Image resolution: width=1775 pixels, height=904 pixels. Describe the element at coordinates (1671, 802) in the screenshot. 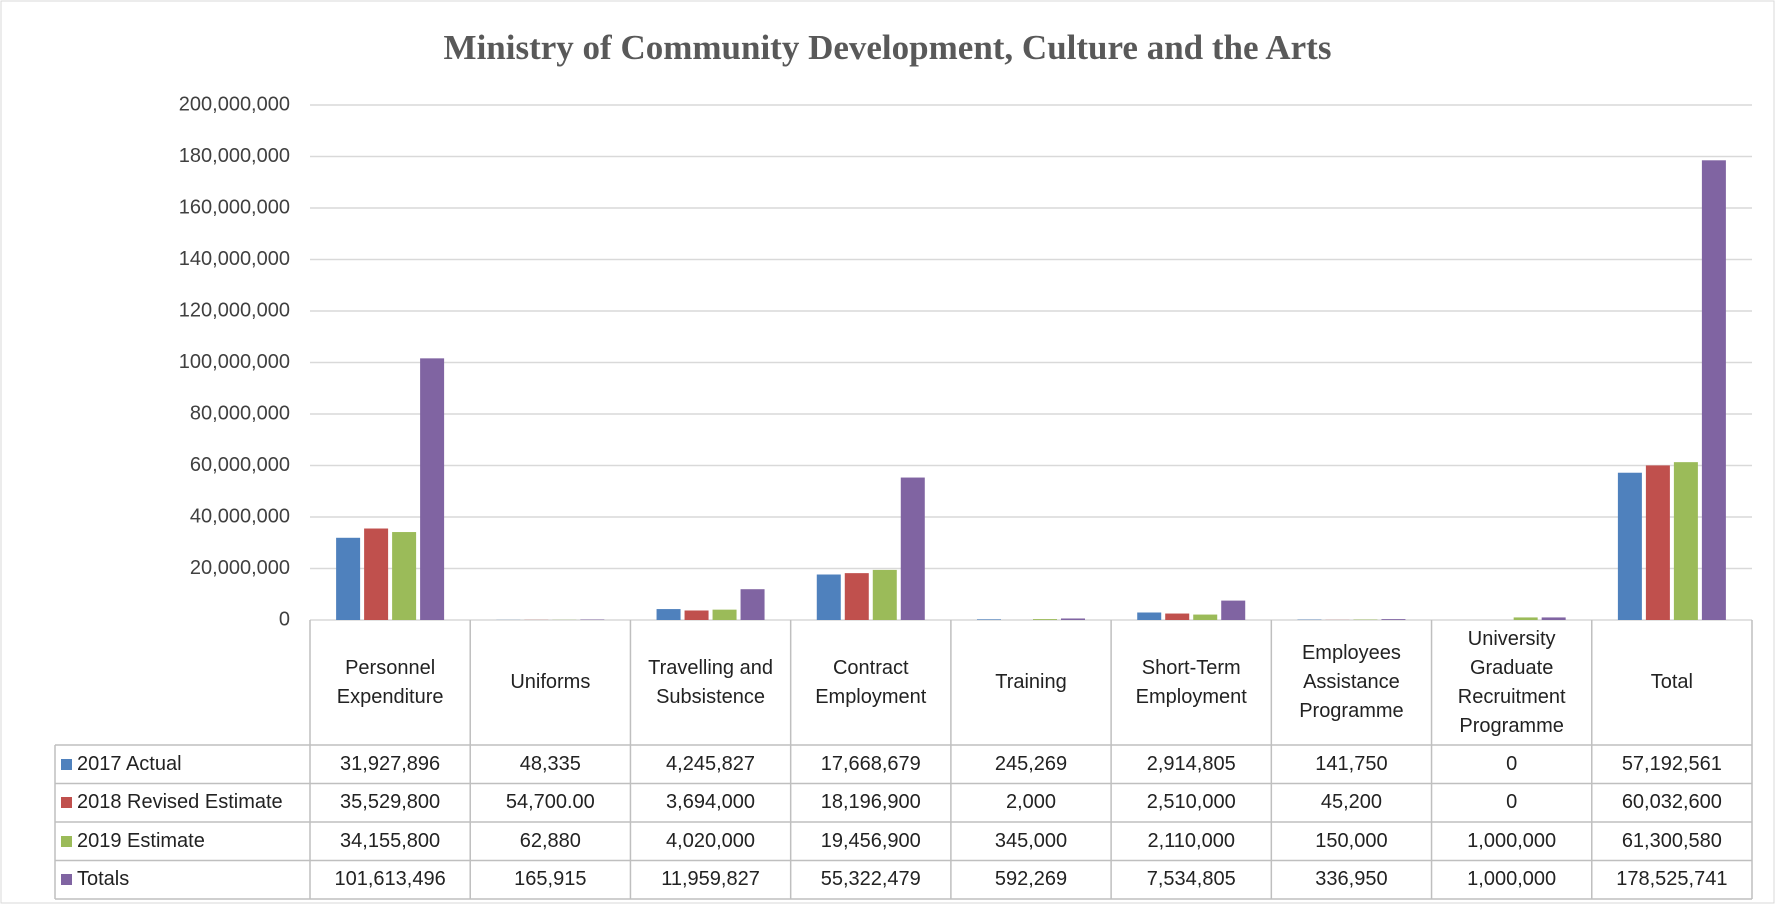

I see `table-value: 60,032,600` at that location.